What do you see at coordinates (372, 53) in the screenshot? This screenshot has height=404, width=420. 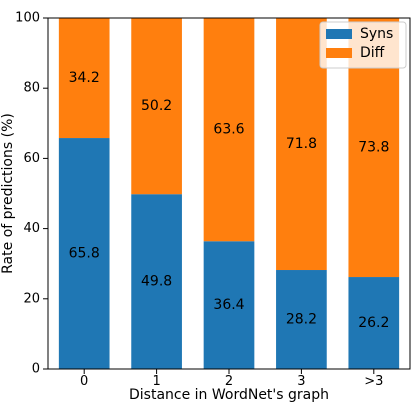 I see `legend-label-diff: Diff` at bounding box center [372, 53].